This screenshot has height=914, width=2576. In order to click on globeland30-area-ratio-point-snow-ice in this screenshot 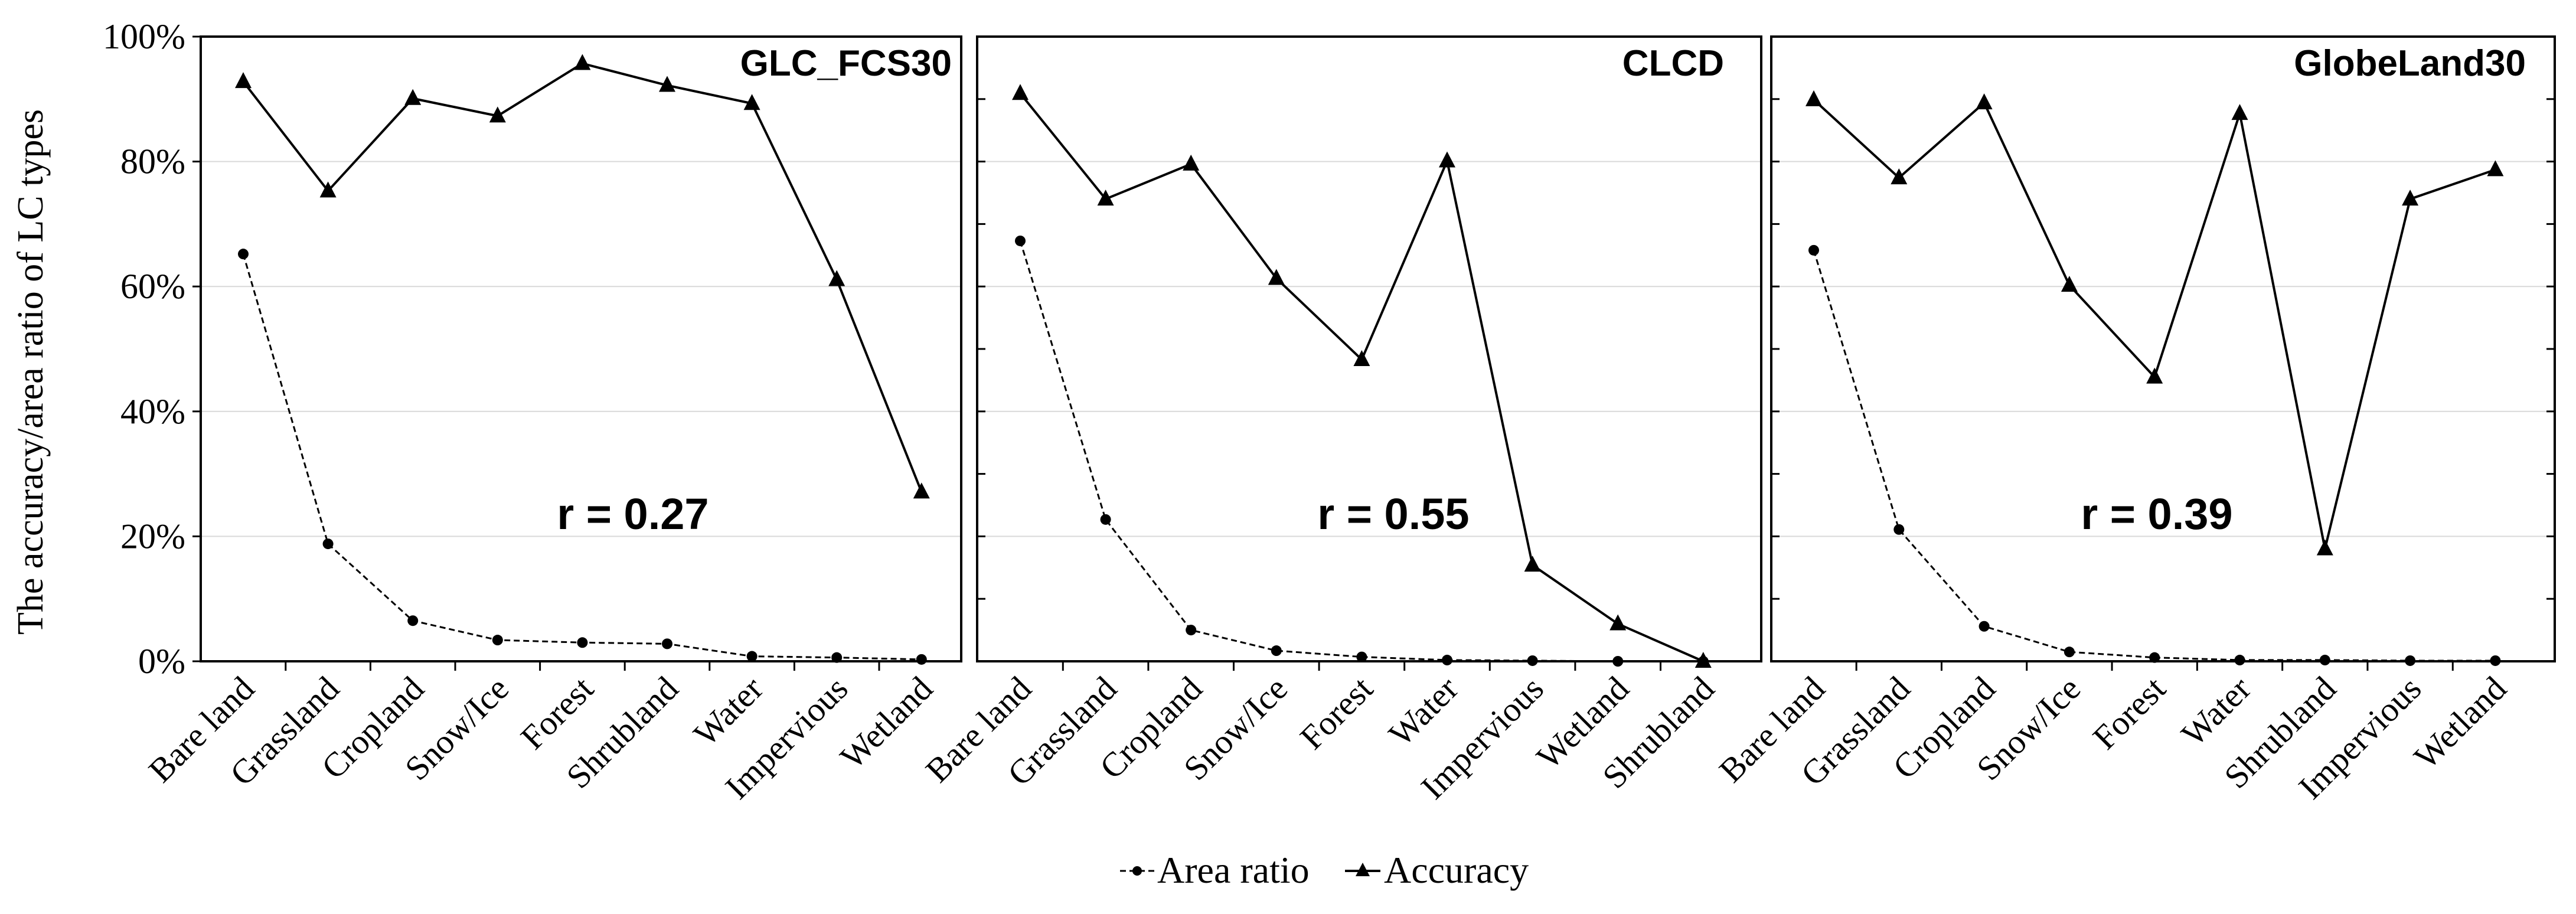, I will do `click(2069, 652)`.